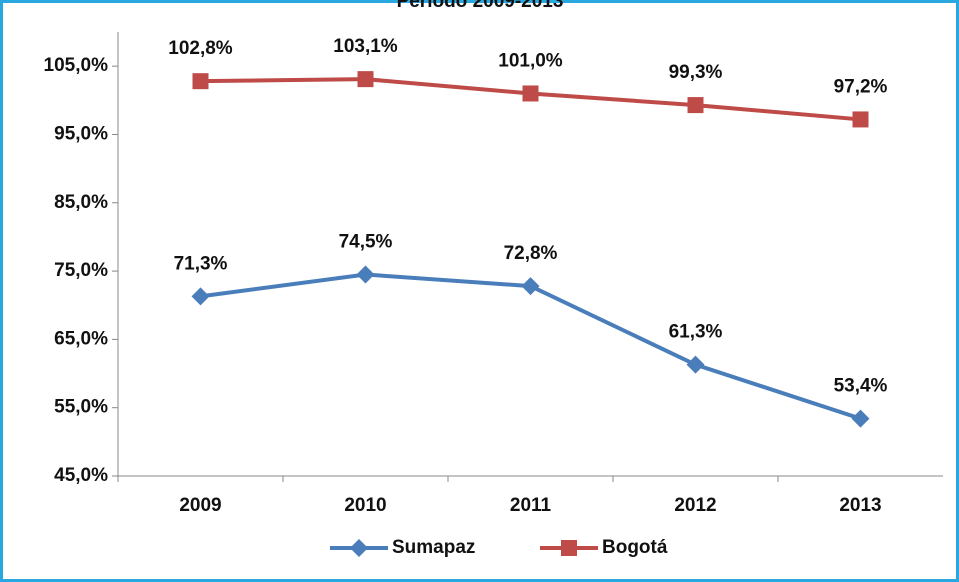 This screenshot has width=959, height=582. I want to click on y-tick-label: 75,0%, so click(81, 270).